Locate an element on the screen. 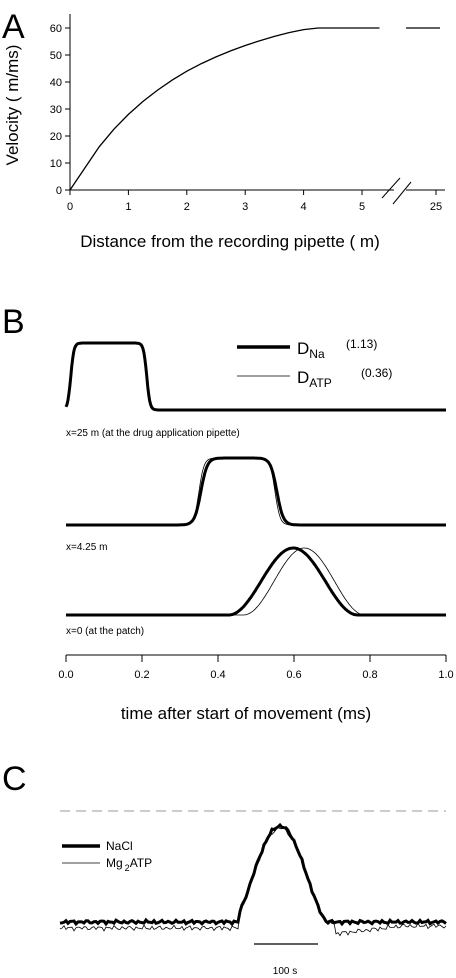 This screenshot has height=978, width=456. panel-letter-c: C is located at coordinates (14, 779).